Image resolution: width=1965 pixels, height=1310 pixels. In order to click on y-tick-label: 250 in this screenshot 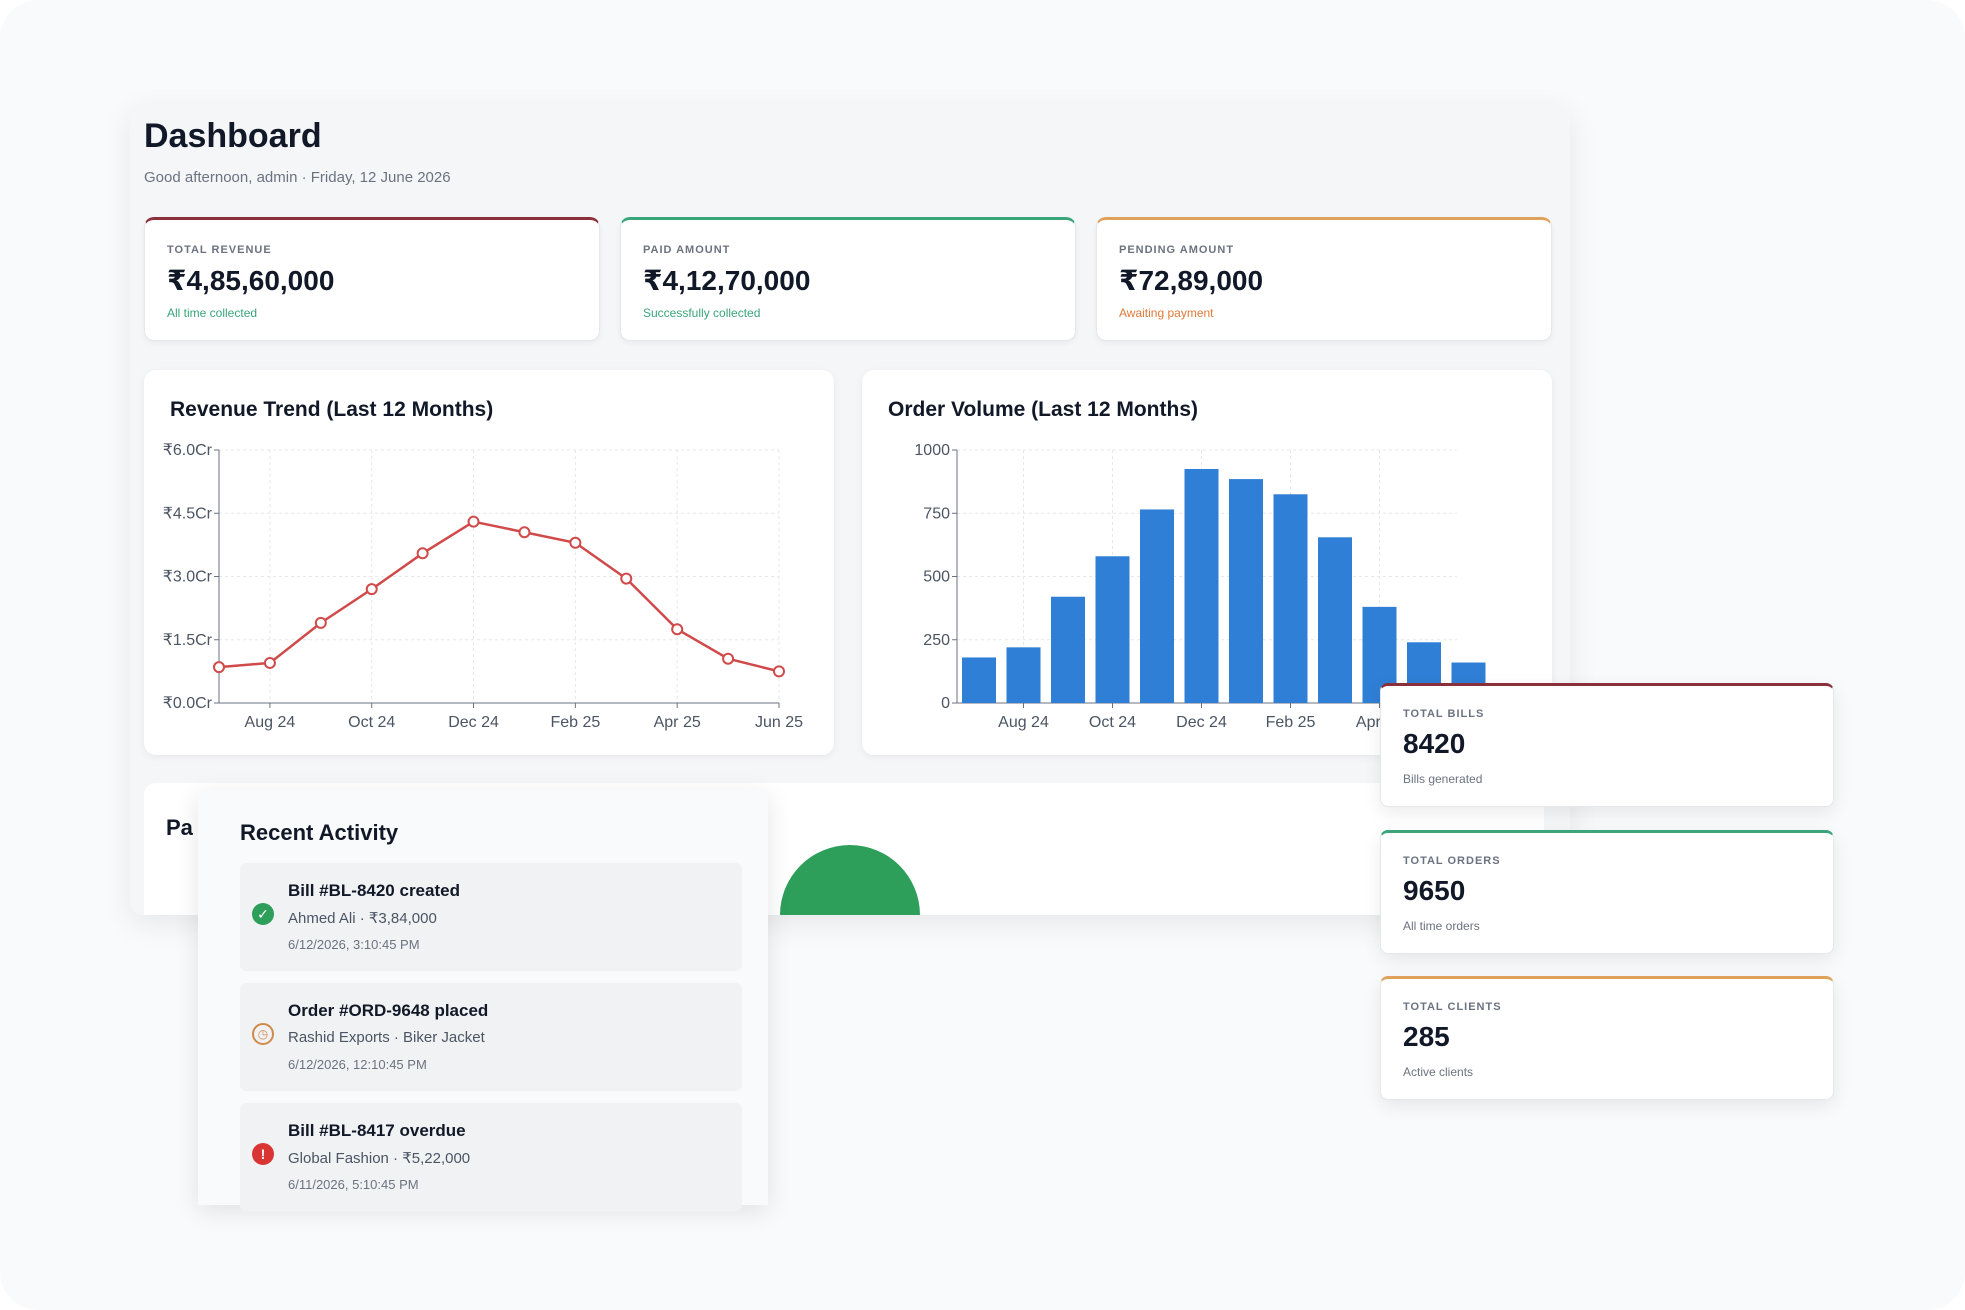, I will do `click(936, 640)`.